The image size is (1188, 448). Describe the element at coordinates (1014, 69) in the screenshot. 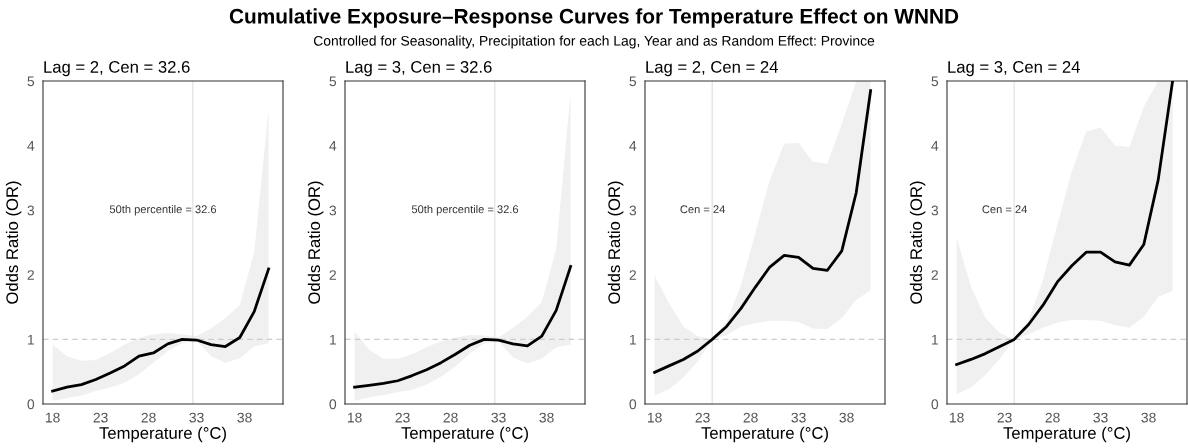

I see `chart-title: Lag = 3, Cen = 24` at that location.